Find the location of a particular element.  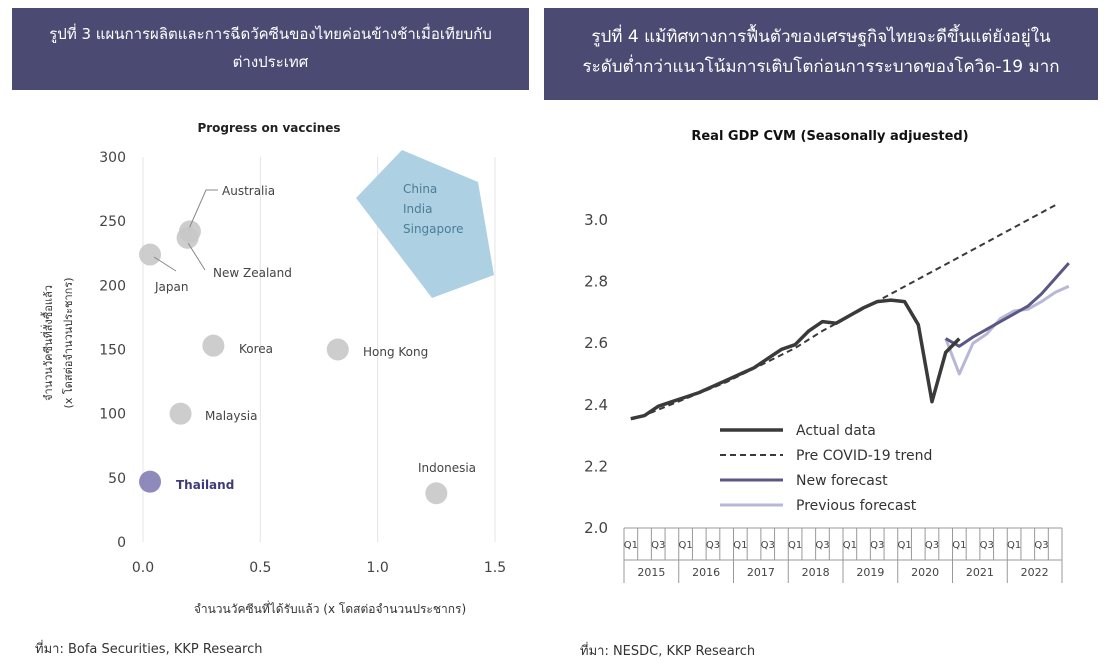

series-line-new-forecast is located at coordinates (1007, 305).